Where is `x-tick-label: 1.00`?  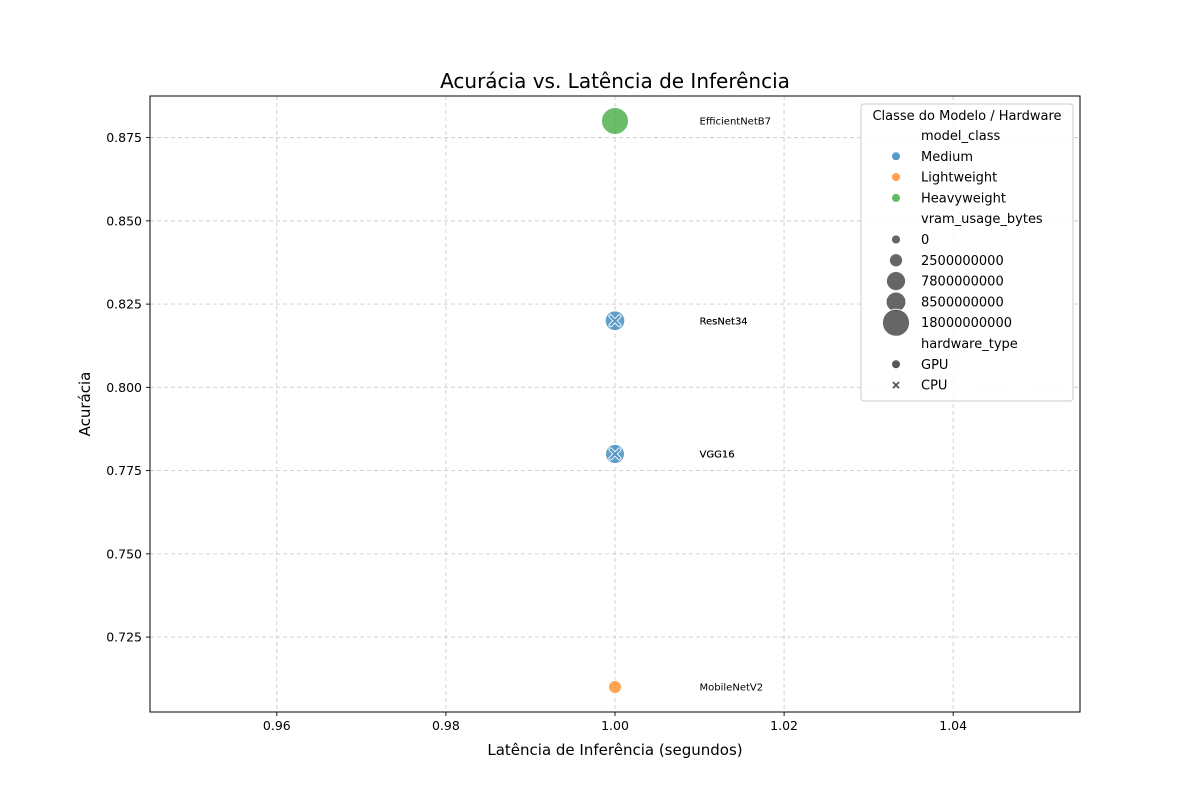
x-tick-label: 1.00 is located at coordinates (615, 725).